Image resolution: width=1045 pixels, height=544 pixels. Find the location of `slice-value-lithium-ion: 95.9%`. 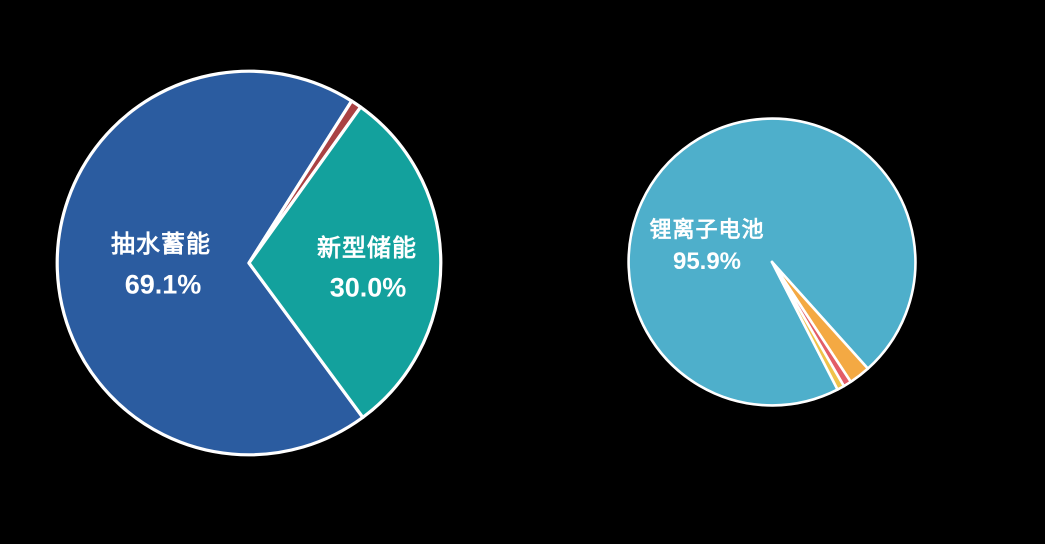

slice-value-lithium-ion: 95.9% is located at coordinates (707, 261).